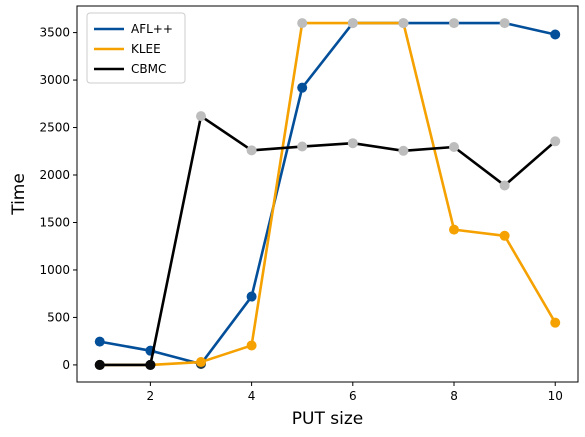 The height and width of the screenshot is (437, 585). Describe the element at coordinates (555, 396) in the screenshot. I see `x-tick-label: 10` at that location.